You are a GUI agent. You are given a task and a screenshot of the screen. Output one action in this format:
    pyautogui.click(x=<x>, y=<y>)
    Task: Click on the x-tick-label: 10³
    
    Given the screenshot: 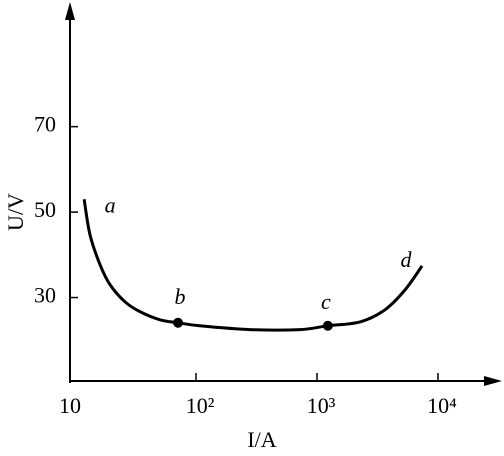 What is the action you would take?
    pyautogui.click(x=321, y=405)
    